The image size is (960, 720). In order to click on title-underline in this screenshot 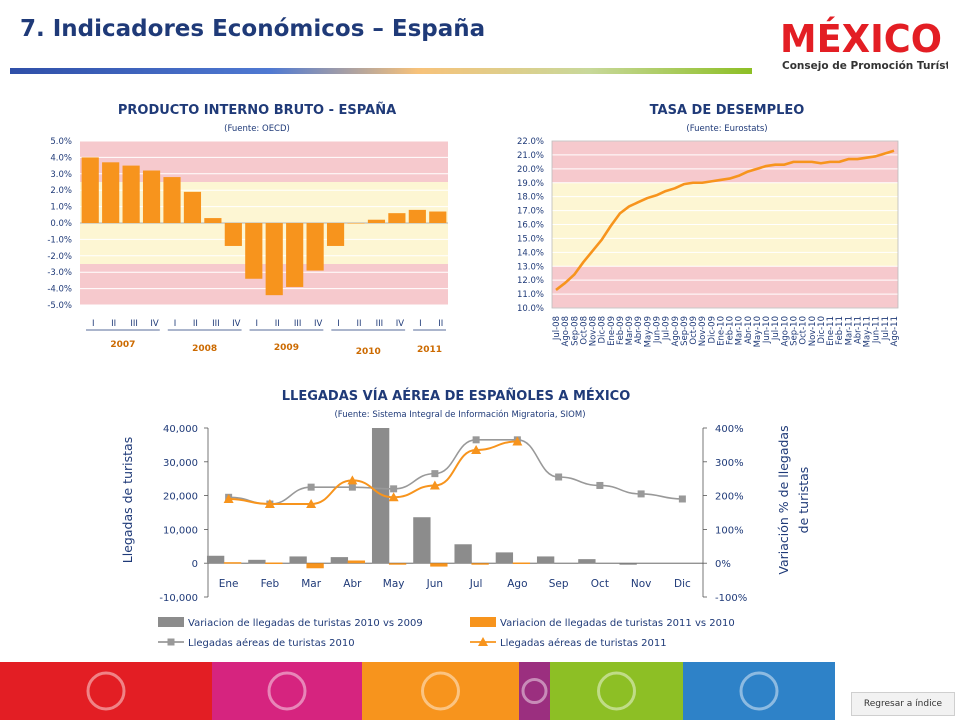, I will do `click(381, 71)`.